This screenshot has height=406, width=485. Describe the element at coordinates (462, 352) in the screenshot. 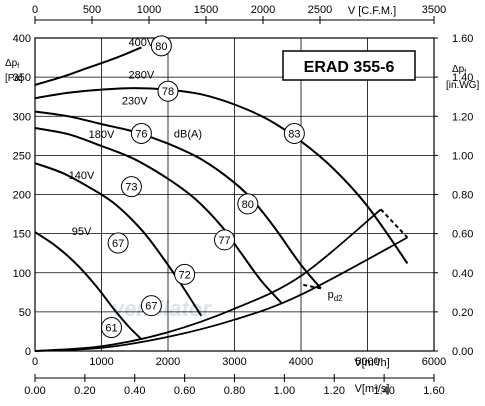

I see `y-right-tick-label: 0.00` at that location.